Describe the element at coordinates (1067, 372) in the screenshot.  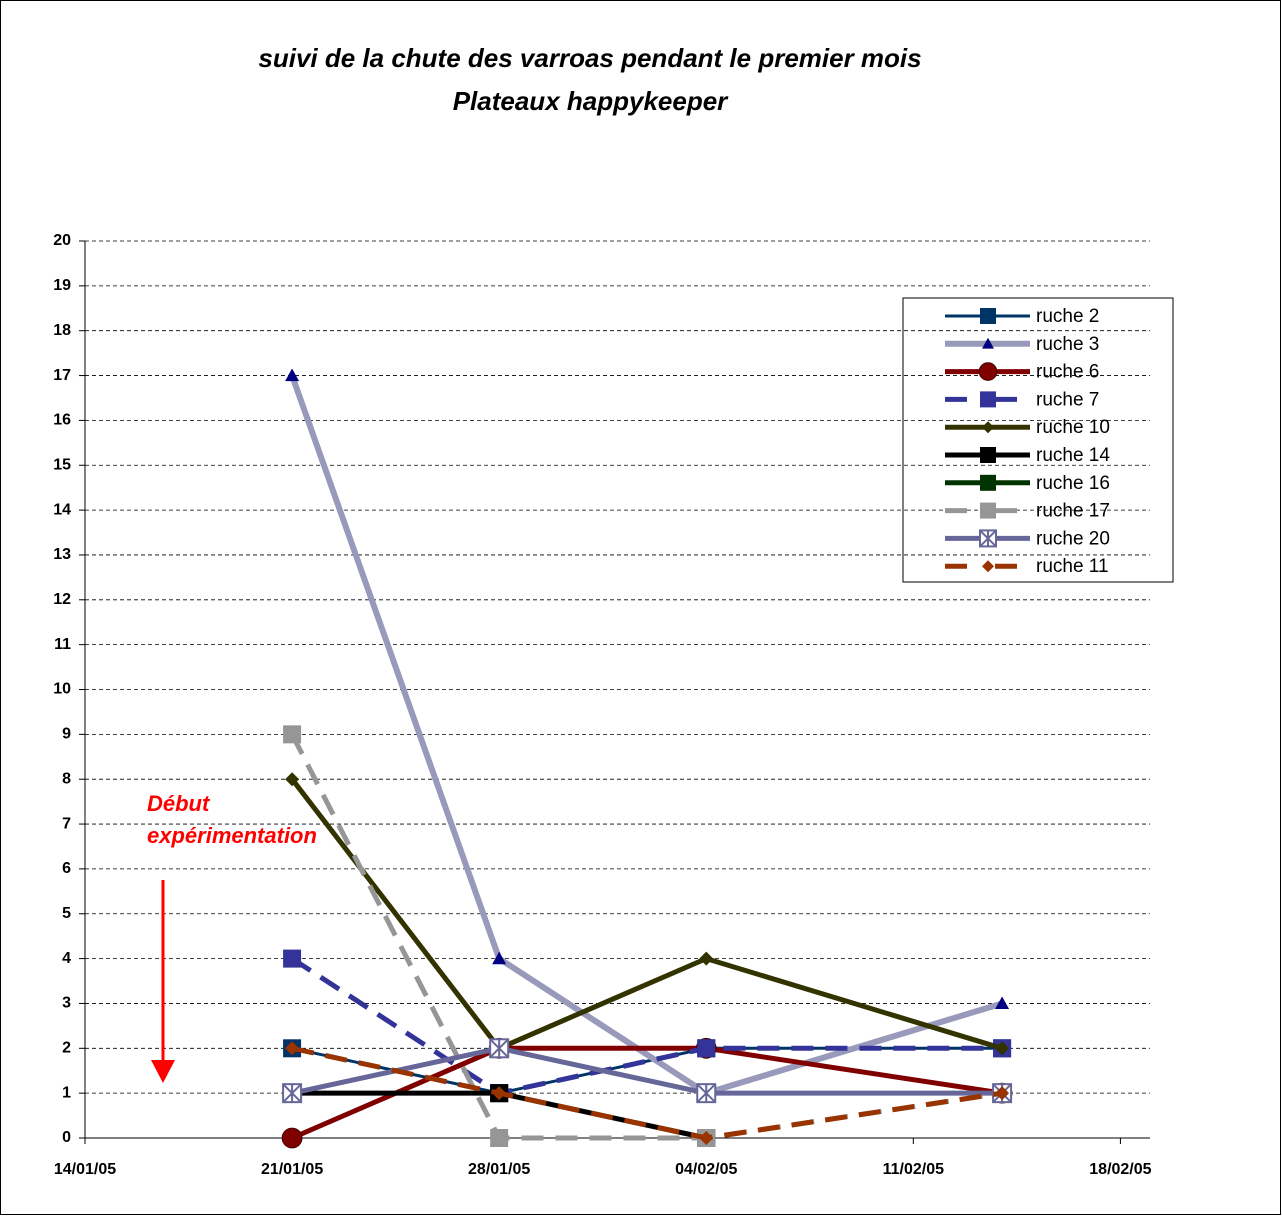
I see `legend-label: ruche 6` at that location.